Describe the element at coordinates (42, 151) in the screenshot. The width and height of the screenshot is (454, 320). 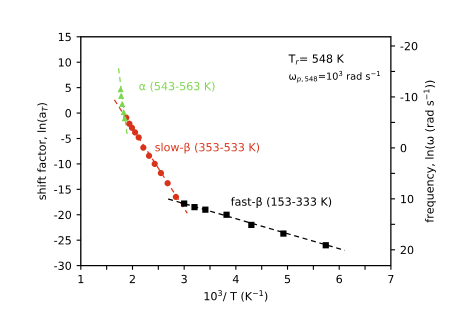
I see `y-axis-title: shift factor, ln(a$_{T}$)` at that location.